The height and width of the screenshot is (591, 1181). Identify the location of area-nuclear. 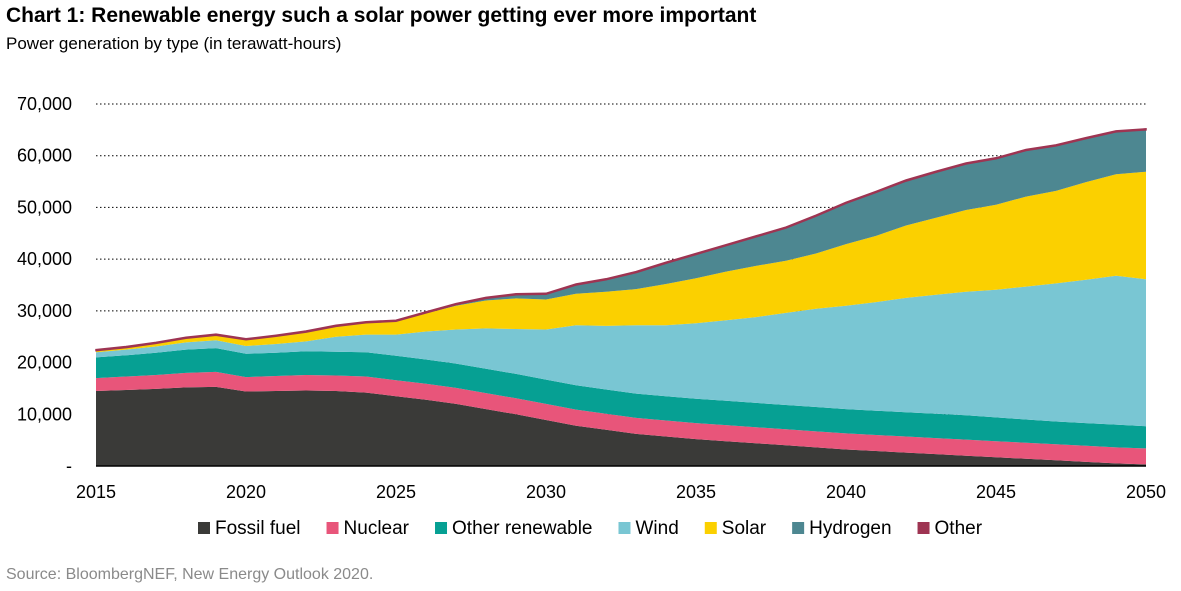
(621, 418).